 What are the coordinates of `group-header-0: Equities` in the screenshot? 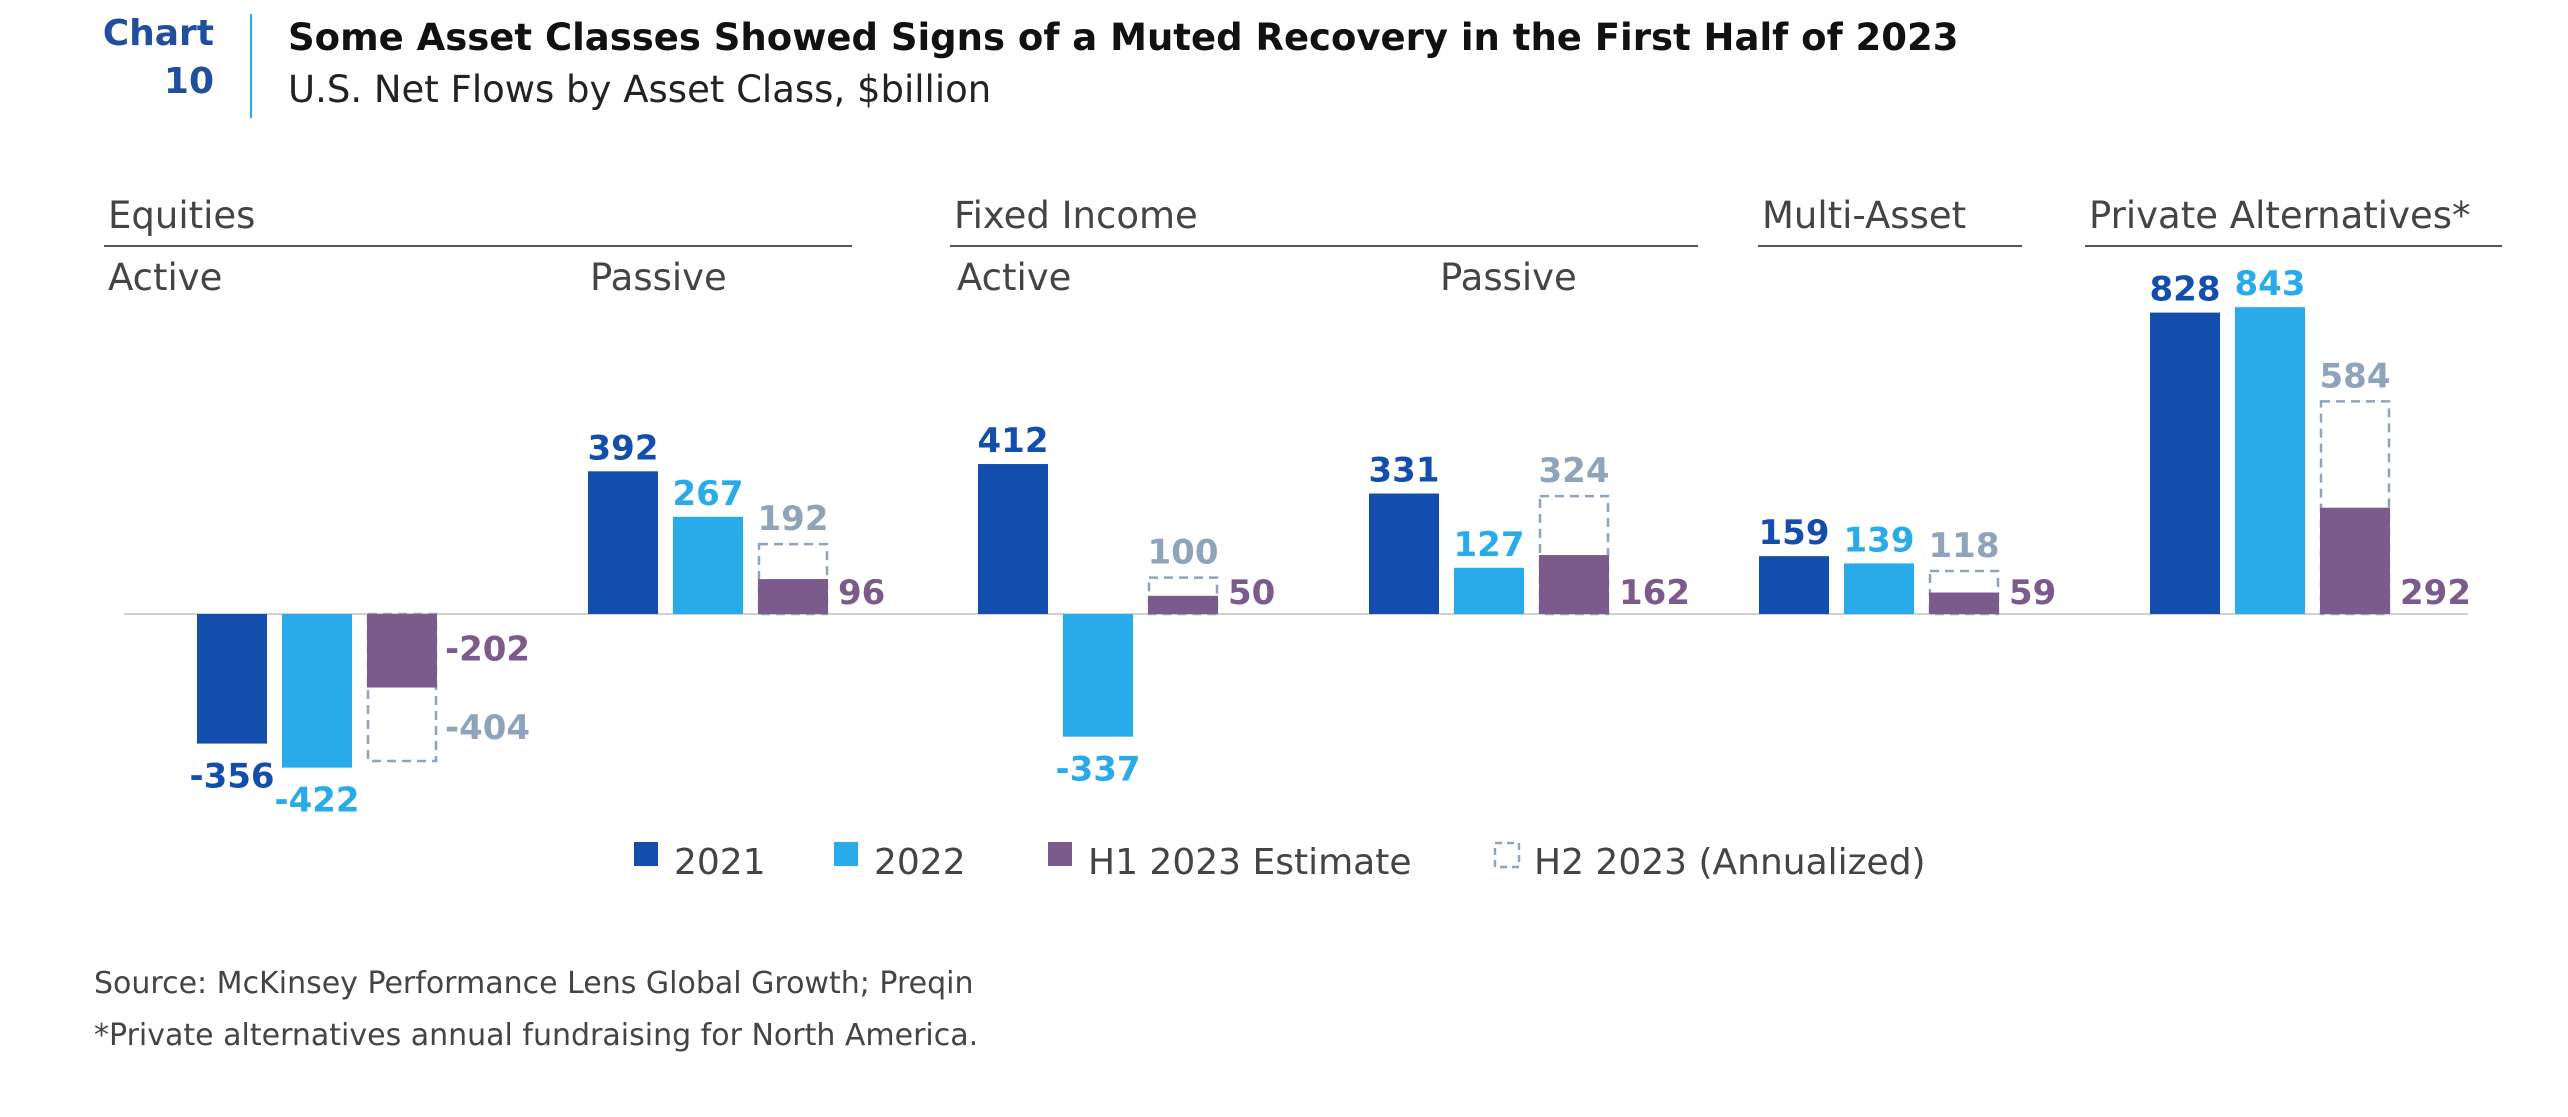 It's located at (181, 215).